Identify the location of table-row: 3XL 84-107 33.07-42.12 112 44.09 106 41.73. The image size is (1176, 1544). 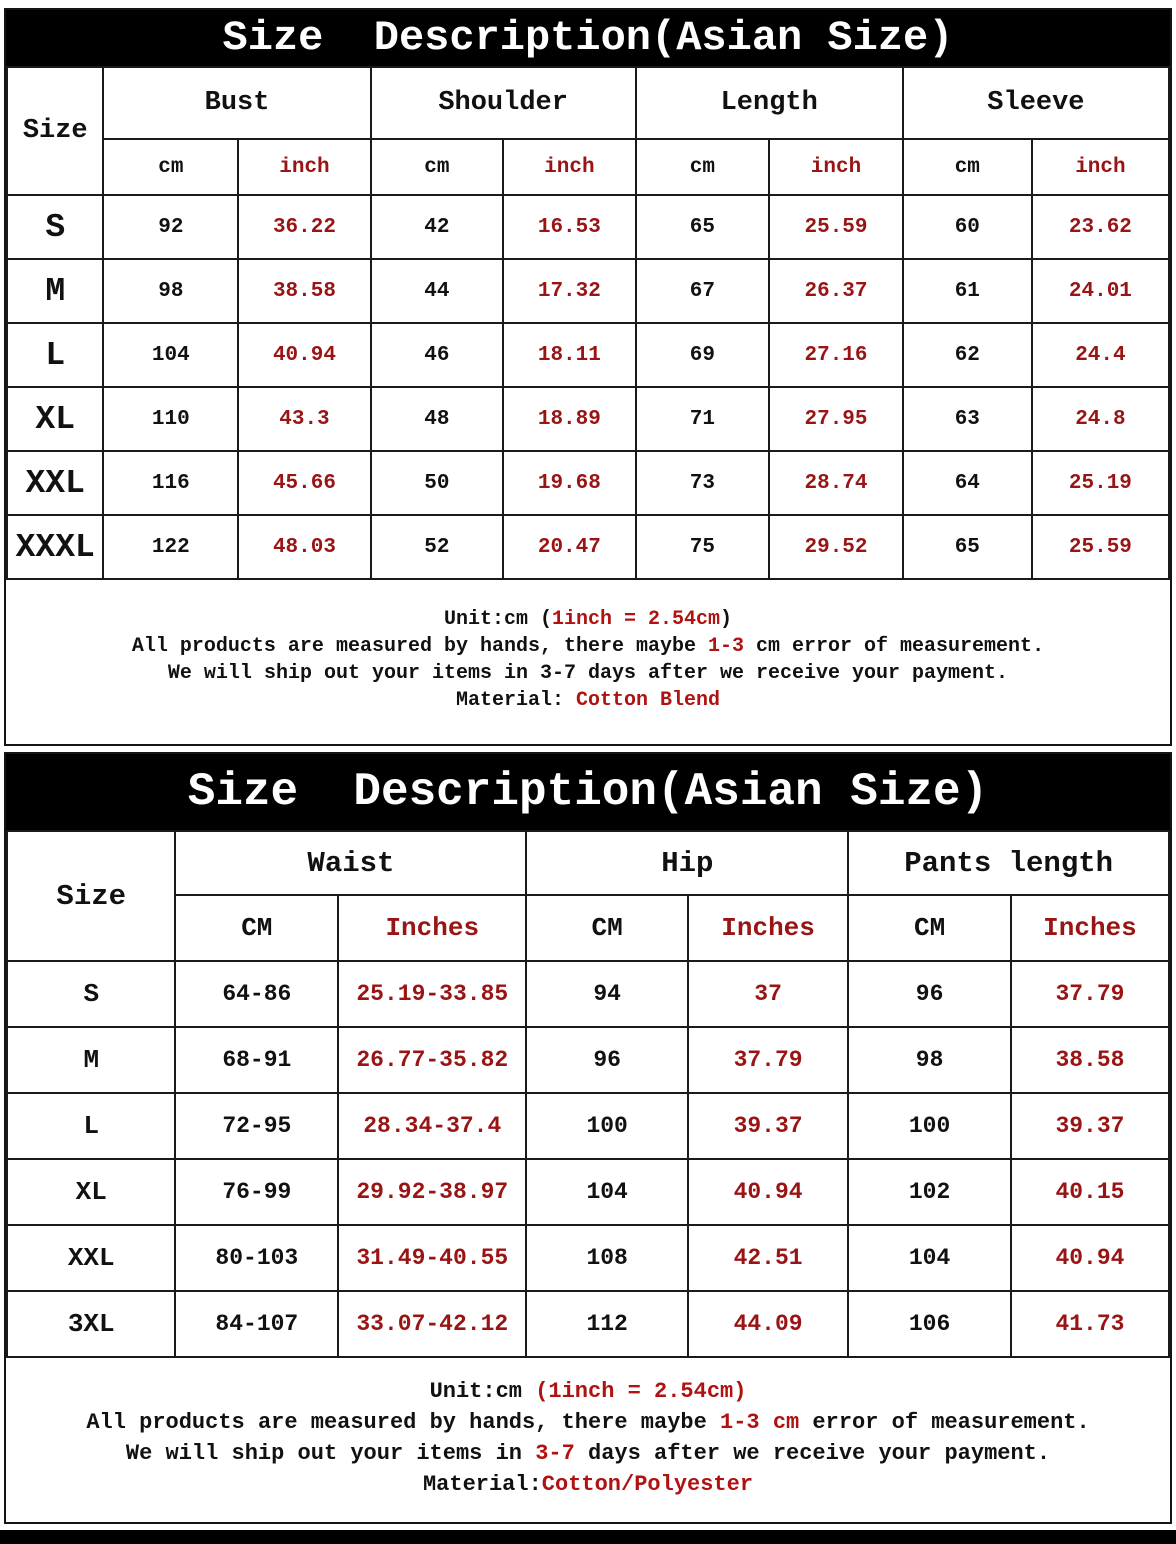
(588, 1324).